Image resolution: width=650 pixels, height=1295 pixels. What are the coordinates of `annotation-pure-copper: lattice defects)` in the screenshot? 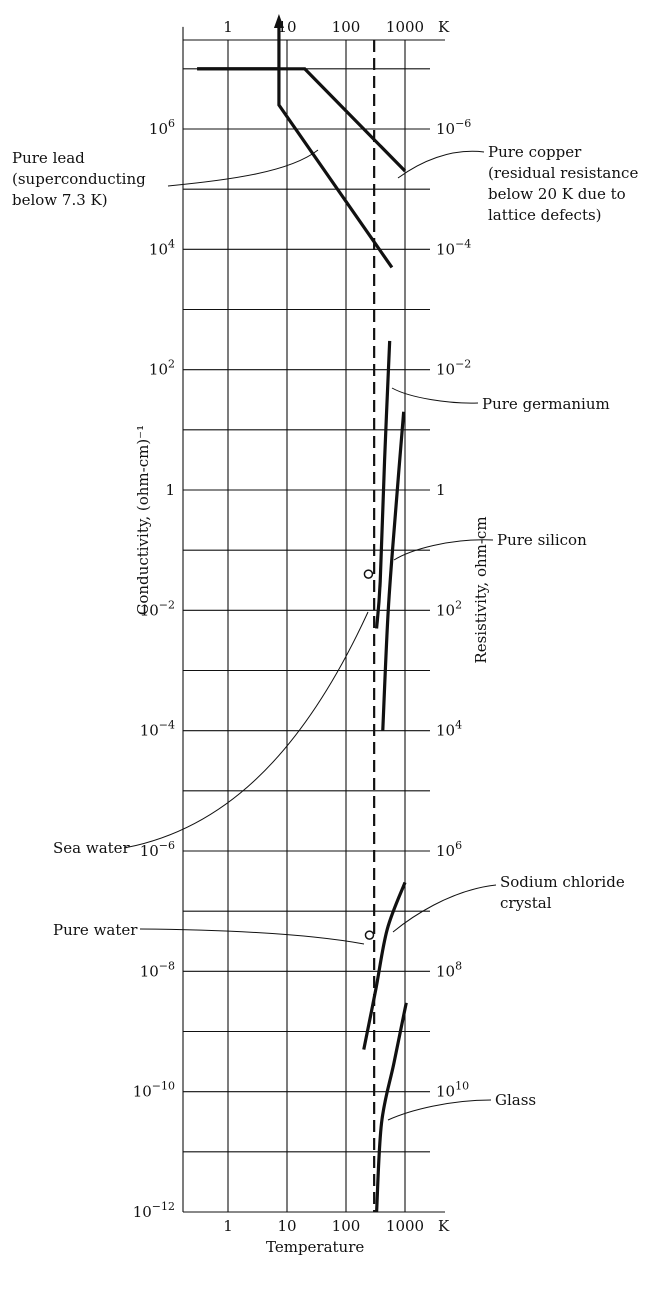 It's located at (545, 215).